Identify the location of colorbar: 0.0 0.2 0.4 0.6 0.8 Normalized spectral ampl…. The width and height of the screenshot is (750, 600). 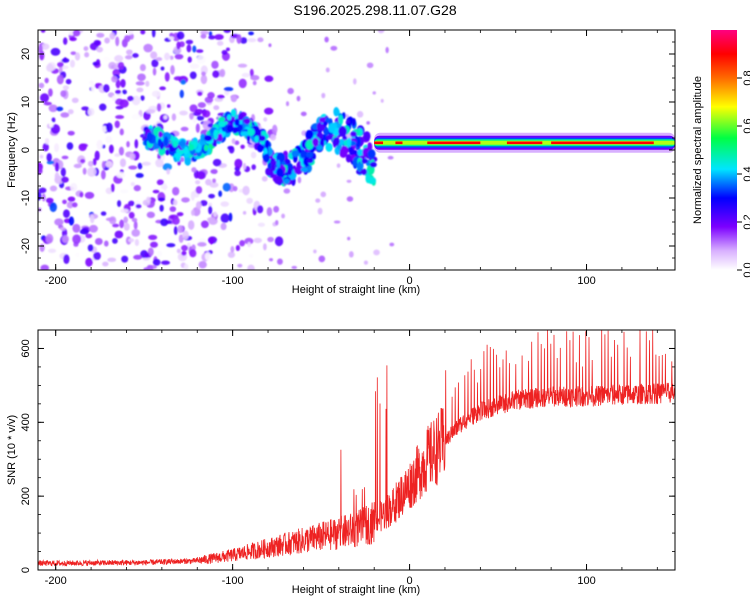
(721, 154).